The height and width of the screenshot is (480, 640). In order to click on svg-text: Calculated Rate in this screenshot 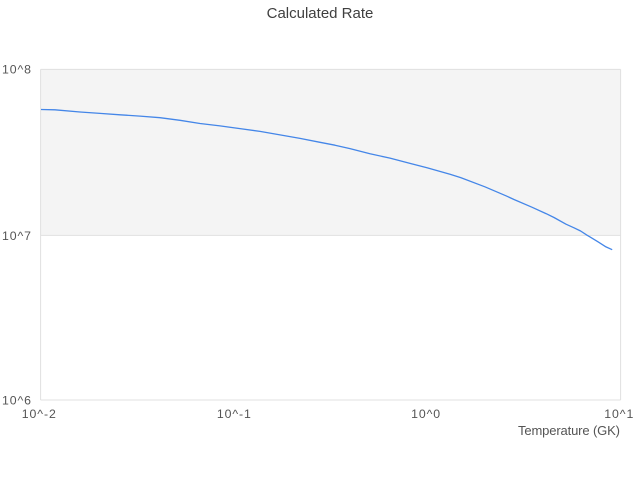, I will do `click(320, 13)`.